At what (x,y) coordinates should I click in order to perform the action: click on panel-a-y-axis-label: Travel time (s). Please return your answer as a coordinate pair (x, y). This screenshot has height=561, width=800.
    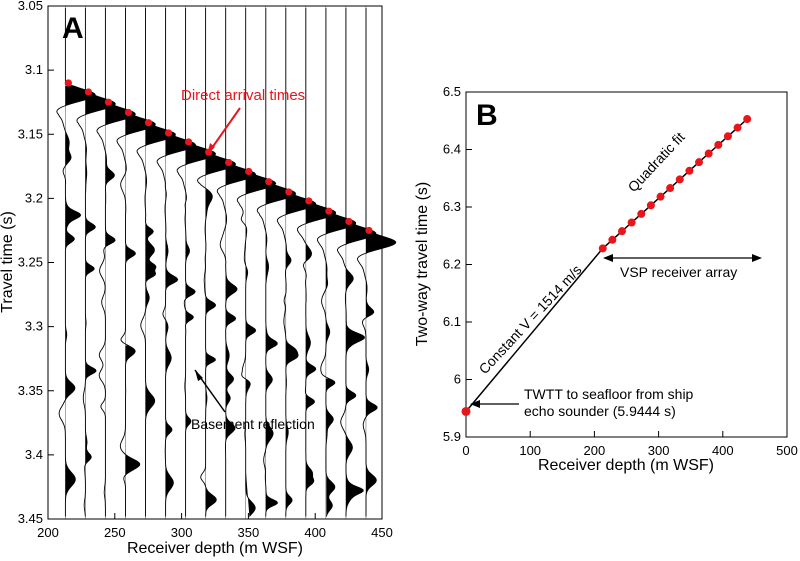
    Looking at the image, I should click on (8, 262).